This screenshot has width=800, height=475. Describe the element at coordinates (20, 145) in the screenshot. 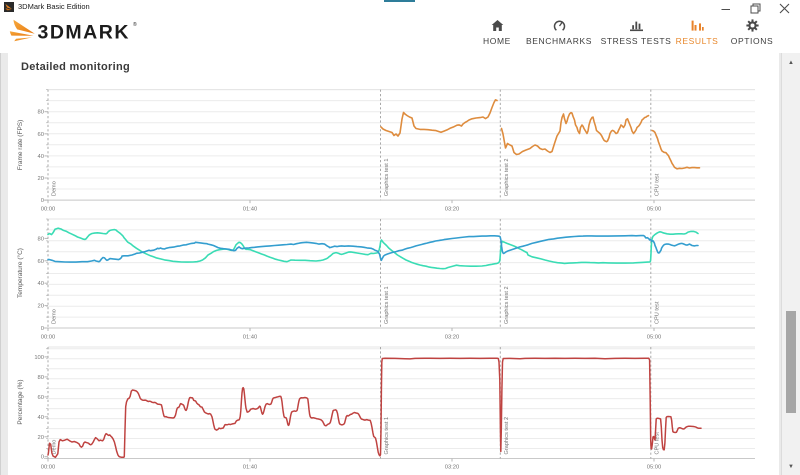

I see `svg-text: Frame rate (FPS)` at that location.